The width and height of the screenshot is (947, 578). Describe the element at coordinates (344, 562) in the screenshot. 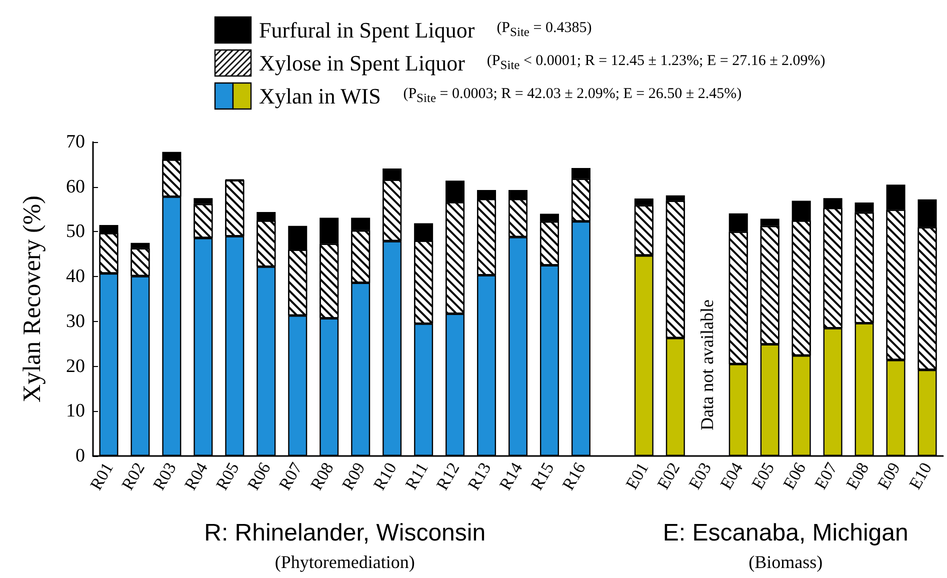

I see `text: (Phytoremediation)` at that location.